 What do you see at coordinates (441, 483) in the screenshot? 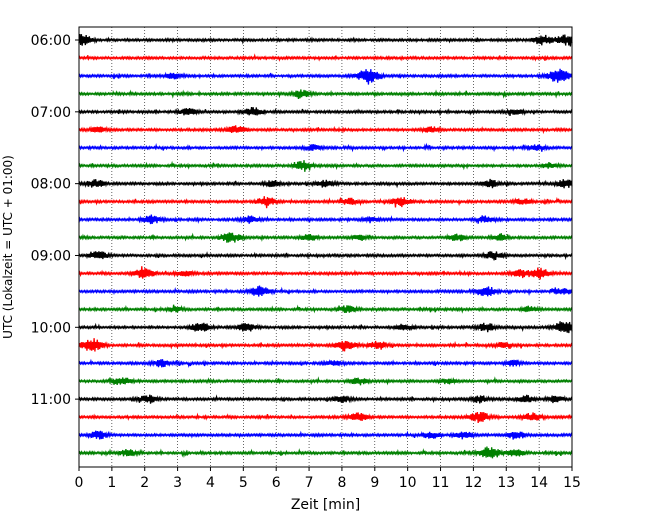
I see `x-tick-label: 11` at bounding box center [441, 483].